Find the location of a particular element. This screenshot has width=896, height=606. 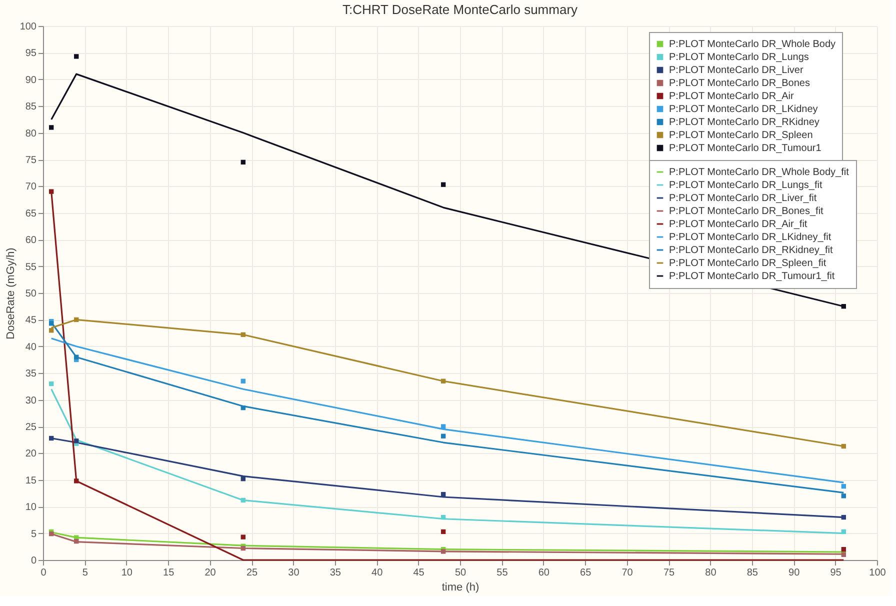

x-tick-label: 5 is located at coordinates (85, 573).